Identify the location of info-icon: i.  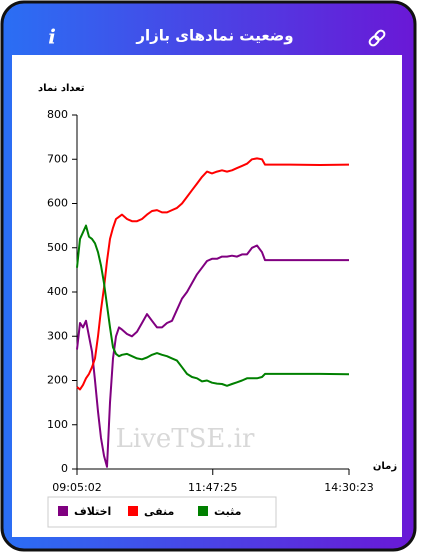
(52, 37).